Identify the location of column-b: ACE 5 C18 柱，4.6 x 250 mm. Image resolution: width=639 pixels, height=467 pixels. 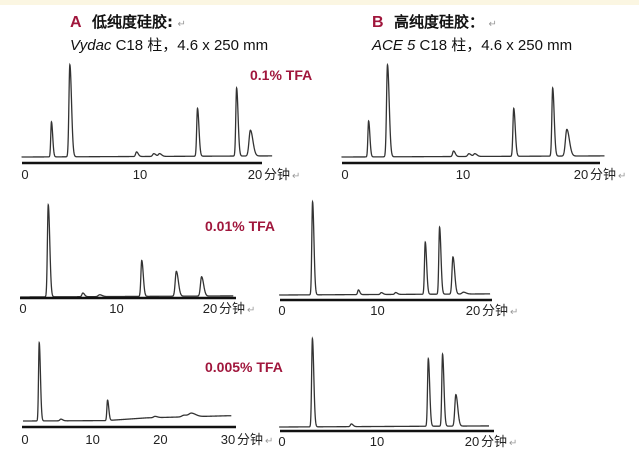
(471, 45).